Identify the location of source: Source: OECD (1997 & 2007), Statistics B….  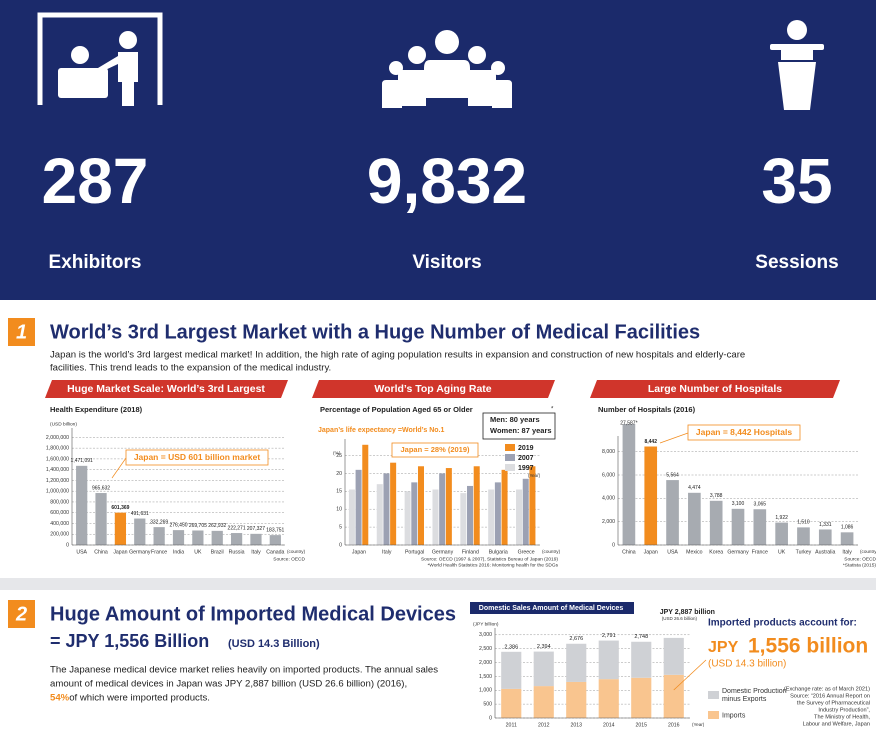
(489, 559).